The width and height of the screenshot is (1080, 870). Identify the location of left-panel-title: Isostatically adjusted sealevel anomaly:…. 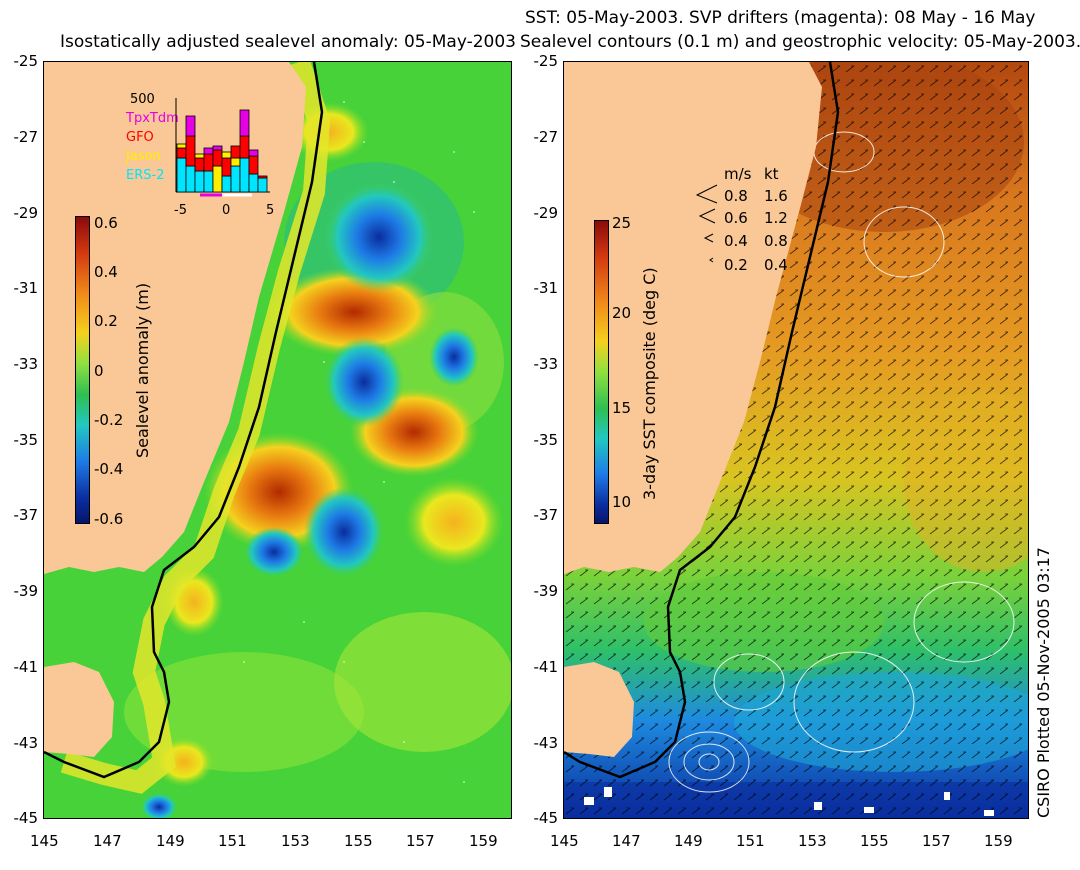
(288, 42).